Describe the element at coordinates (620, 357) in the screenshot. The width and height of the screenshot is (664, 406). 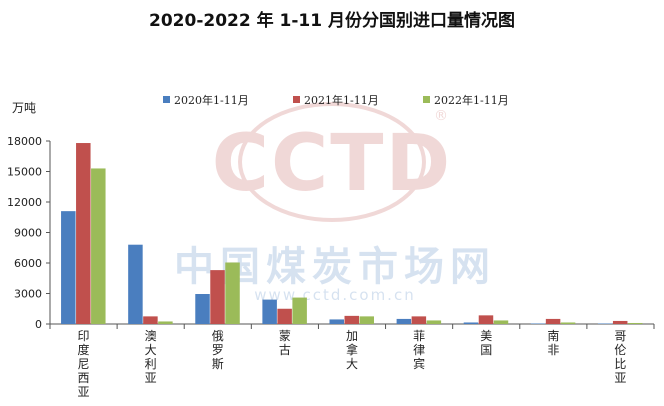
I see `category-label: 哥伦比亚` at that location.